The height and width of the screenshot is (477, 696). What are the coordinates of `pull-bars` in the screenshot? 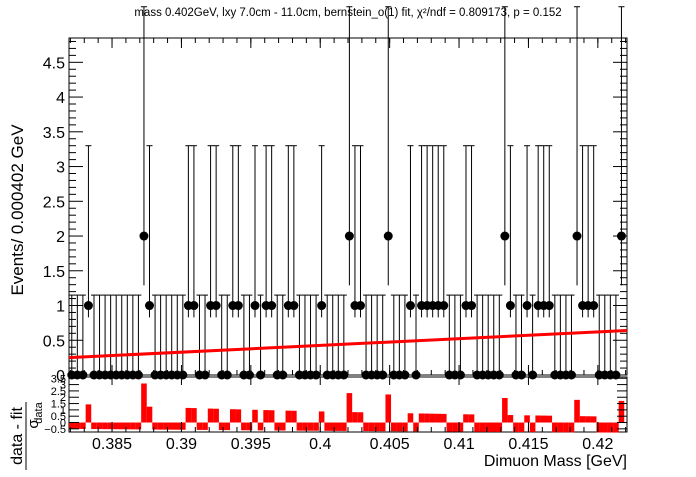 It's located at (346, 408).